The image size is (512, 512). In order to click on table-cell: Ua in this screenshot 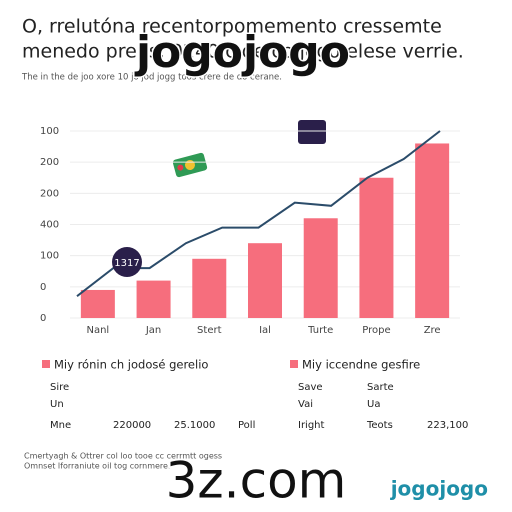, I will do `click(373, 404)`.